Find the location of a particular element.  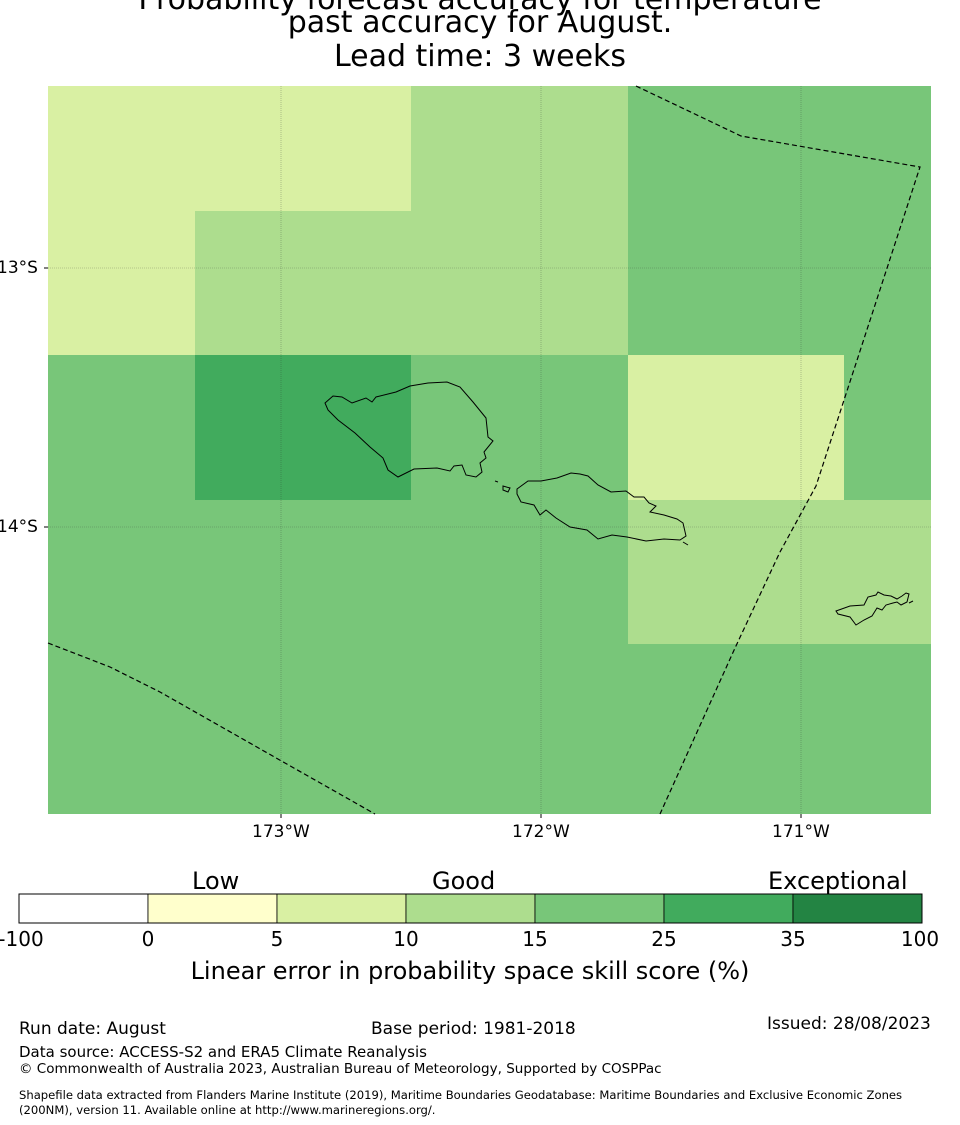

upolu-east-point is located at coordinates (685, 543).